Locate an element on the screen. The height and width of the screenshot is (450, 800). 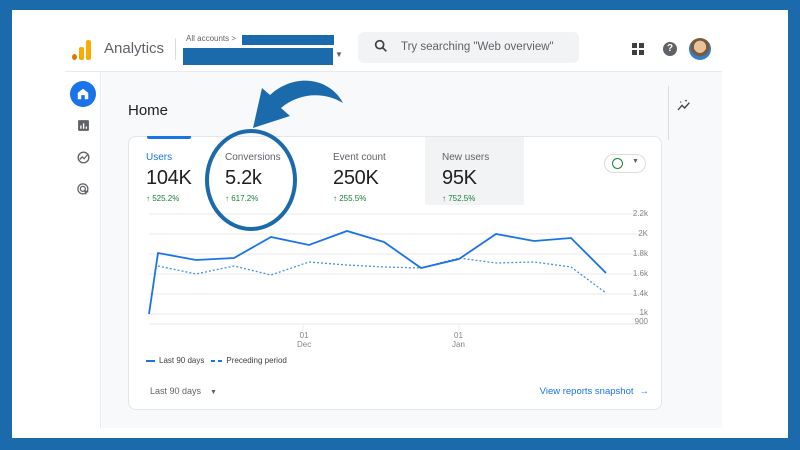
redacted-property-name is located at coordinates (258, 56).